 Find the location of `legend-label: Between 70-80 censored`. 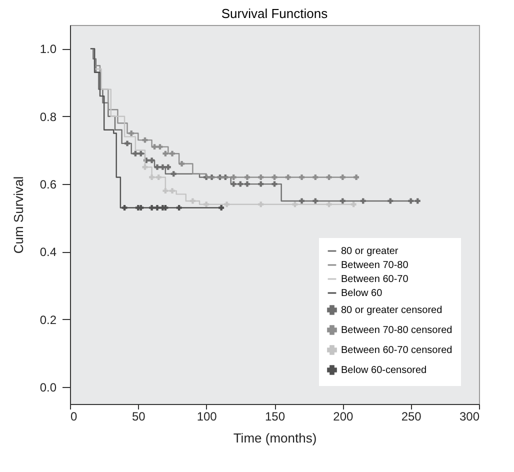

legend-label: Between 70-80 censored is located at coordinates (396, 330).